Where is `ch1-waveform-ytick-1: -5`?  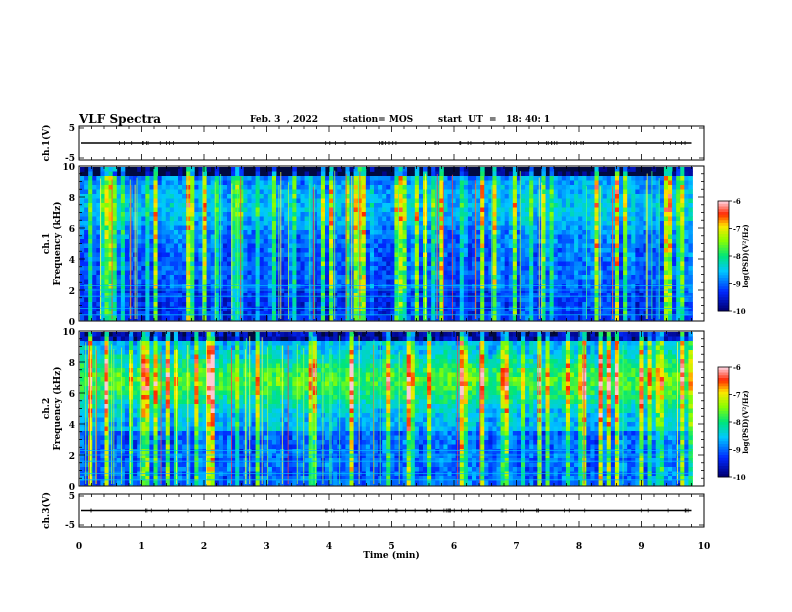 ch1-waveform-ytick-1: -5 is located at coordinates (70, 159).